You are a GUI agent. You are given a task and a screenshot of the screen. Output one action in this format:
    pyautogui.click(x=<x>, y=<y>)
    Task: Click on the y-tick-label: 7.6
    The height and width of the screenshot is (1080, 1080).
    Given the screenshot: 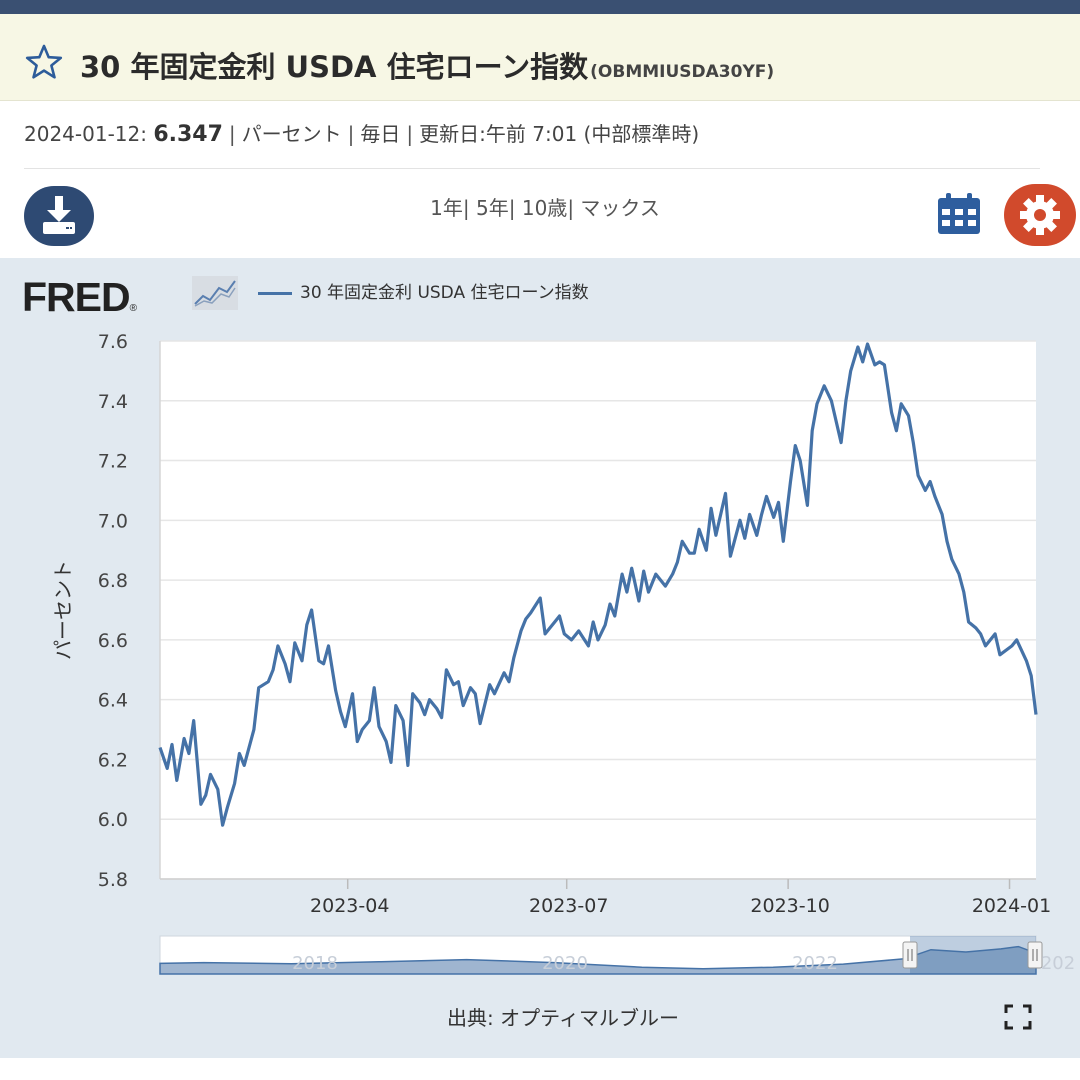 What is the action you would take?
    pyautogui.click(x=113, y=342)
    